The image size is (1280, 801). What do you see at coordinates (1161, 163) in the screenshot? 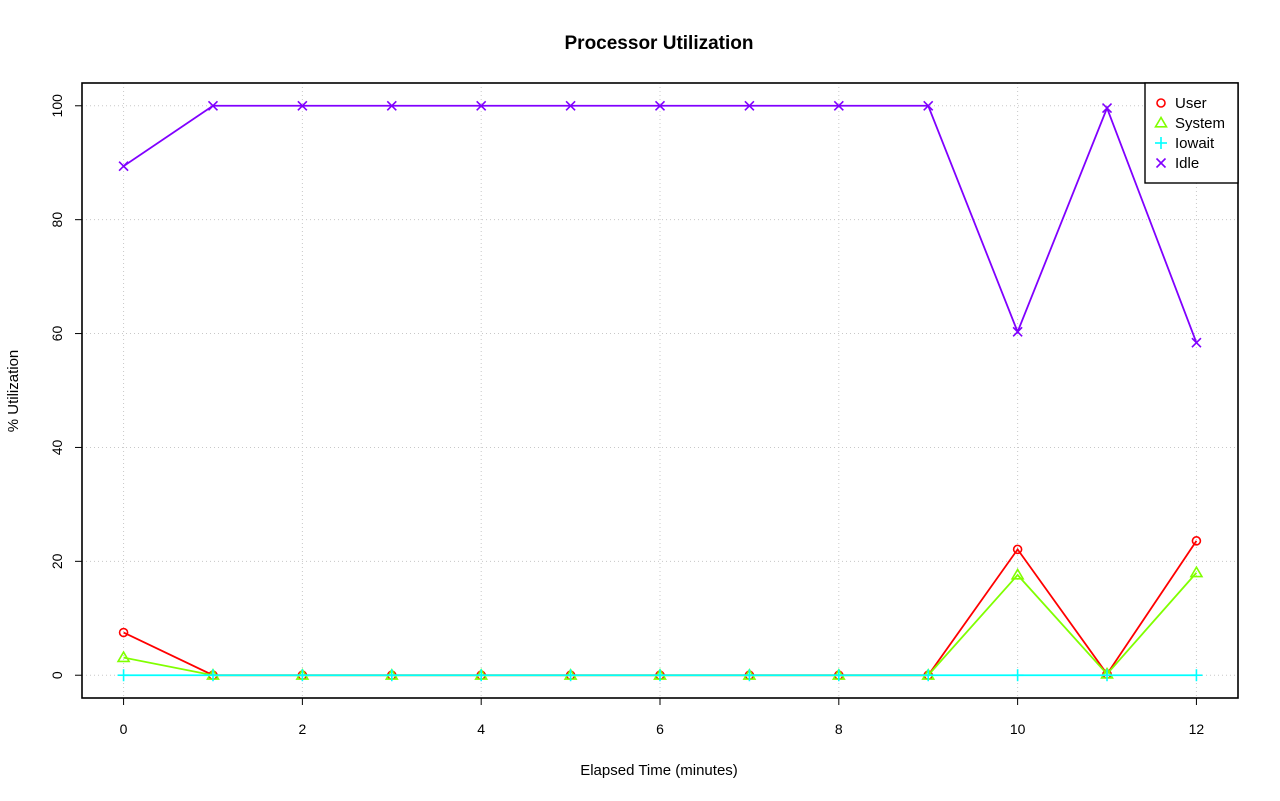
I see `legend-marker-idle` at bounding box center [1161, 163].